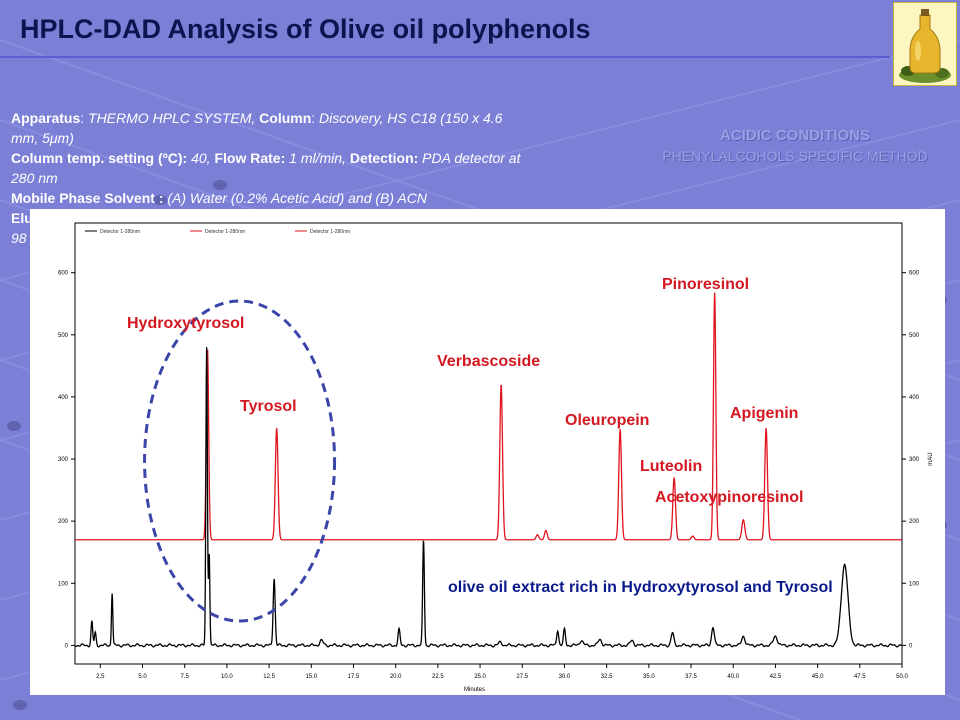 This screenshot has height=720, width=960. I want to click on peak-label: Pinoresinol, so click(705, 284).